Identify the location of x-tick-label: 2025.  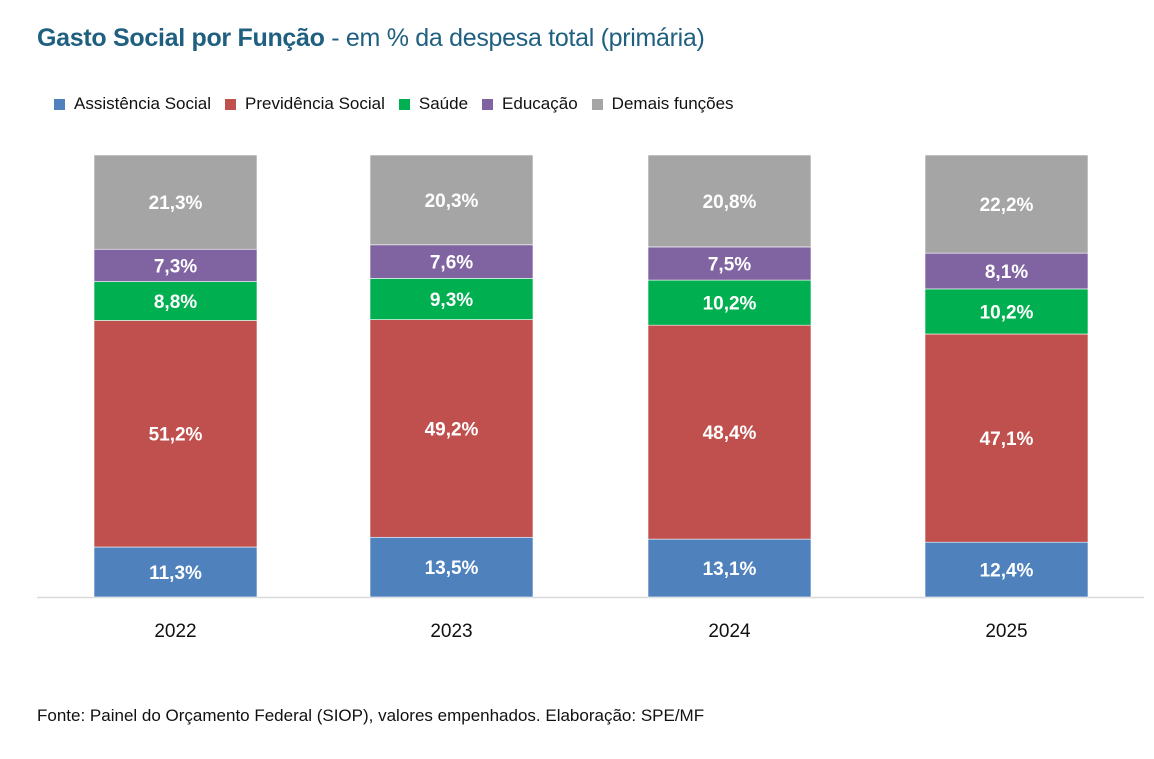
(1006, 631).